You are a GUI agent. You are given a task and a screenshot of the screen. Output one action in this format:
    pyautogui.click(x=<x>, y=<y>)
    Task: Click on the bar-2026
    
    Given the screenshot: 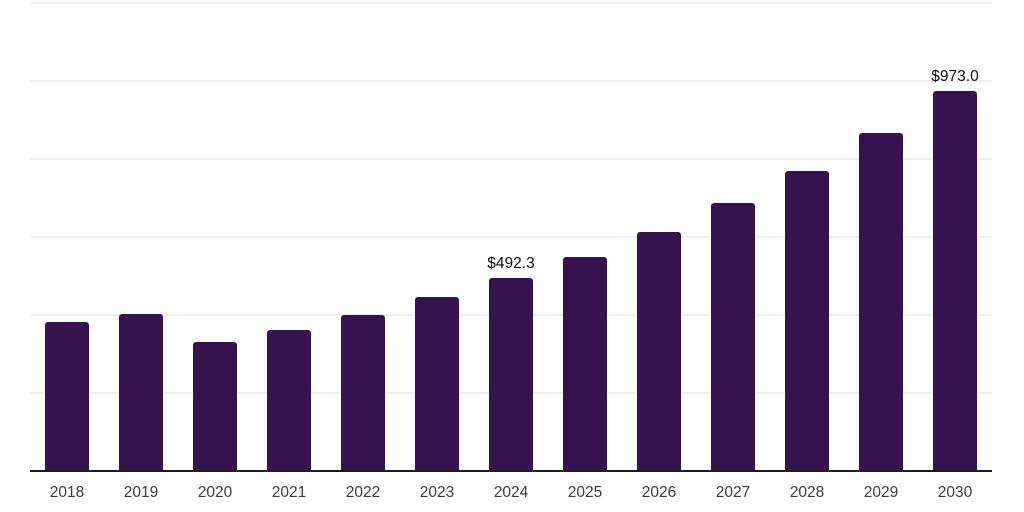 What is the action you would take?
    pyautogui.click(x=659, y=351)
    